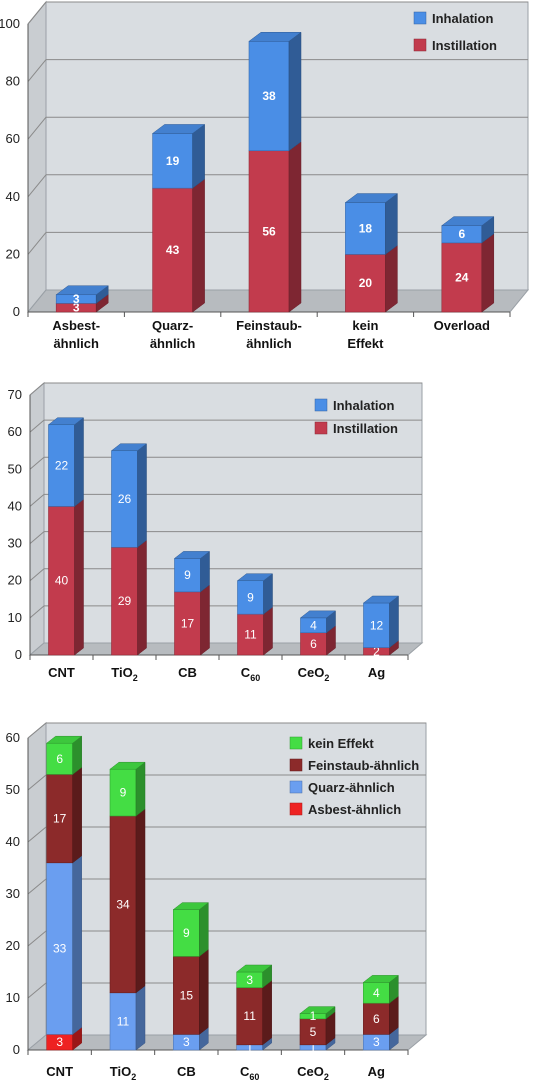 The image size is (541, 1080). I want to click on data-label: 34, so click(123, 904).